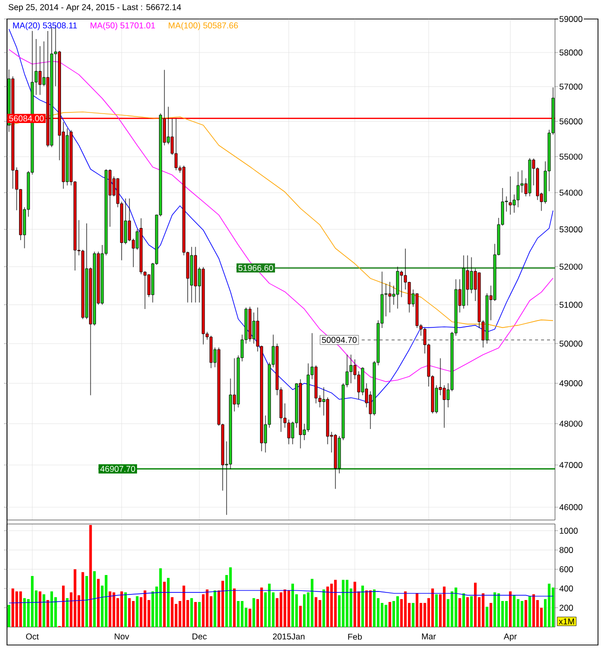 This screenshot has width=605, height=650. What do you see at coordinates (570, 383) in the screenshot?
I see `y-tick-label: 49000` at bounding box center [570, 383].